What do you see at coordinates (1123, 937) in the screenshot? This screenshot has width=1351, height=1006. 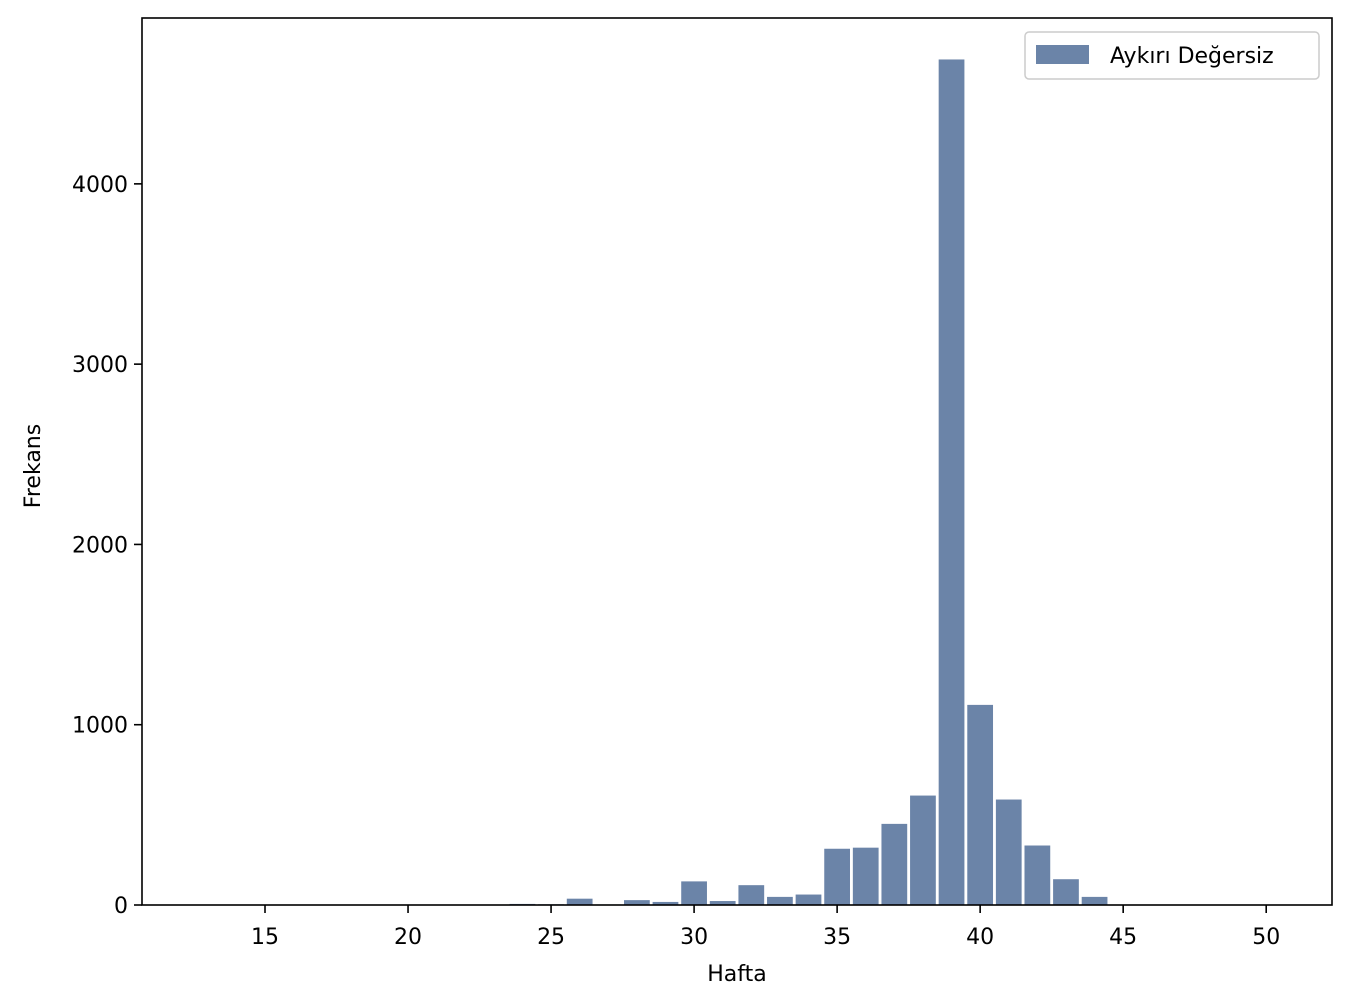 I see `x-tick-label: 45` at bounding box center [1123, 937].